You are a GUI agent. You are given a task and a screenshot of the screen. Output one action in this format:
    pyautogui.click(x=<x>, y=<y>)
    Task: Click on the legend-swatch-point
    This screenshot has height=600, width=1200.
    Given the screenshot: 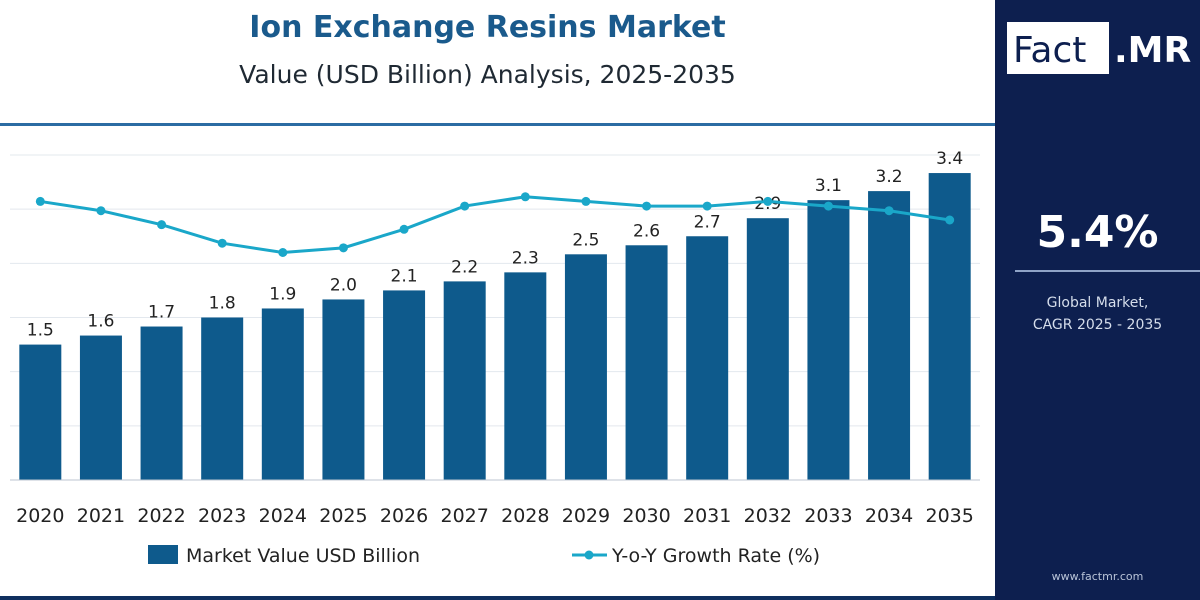 What is the action you would take?
    pyautogui.click(x=589, y=555)
    